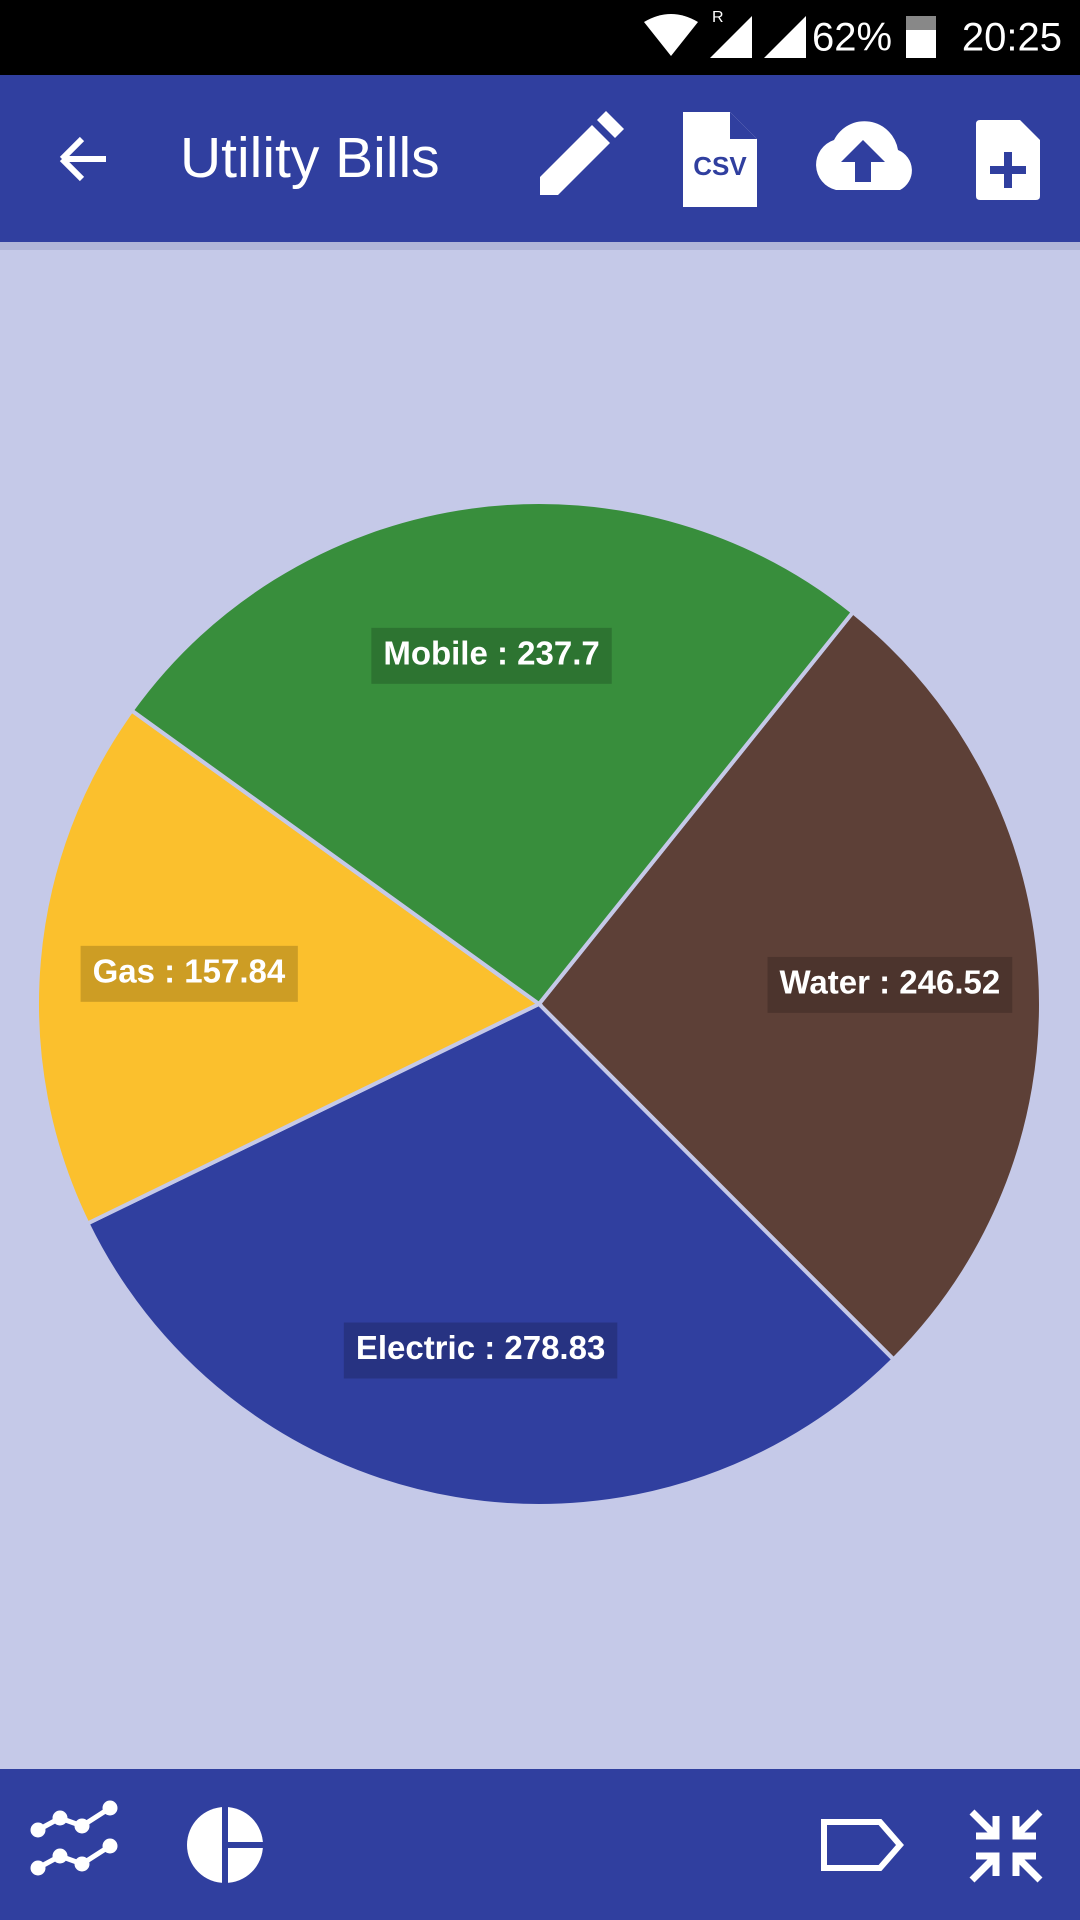  I want to click on app-bar, so click(540, 158).